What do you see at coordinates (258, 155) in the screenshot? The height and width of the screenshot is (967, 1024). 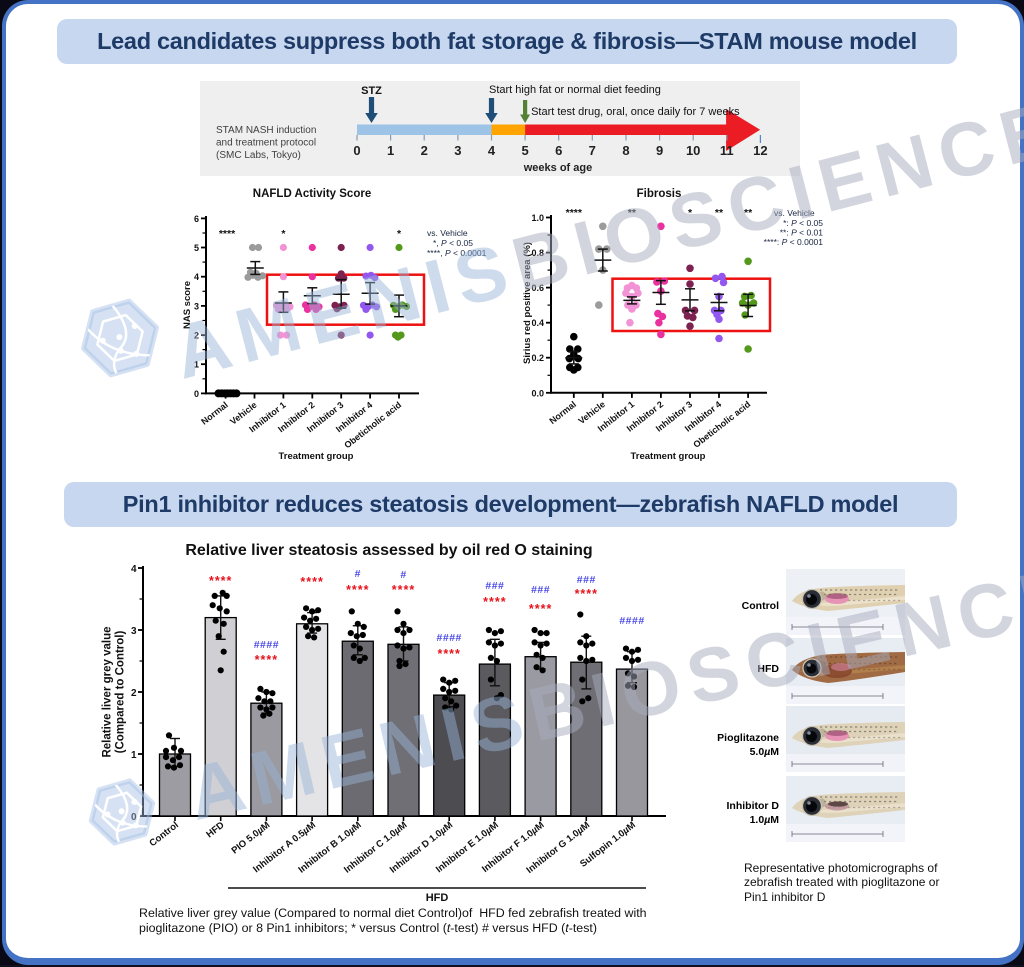 I see `svg-text: (SMC Labs, Tokyo)` at bounding box center [258, 155].